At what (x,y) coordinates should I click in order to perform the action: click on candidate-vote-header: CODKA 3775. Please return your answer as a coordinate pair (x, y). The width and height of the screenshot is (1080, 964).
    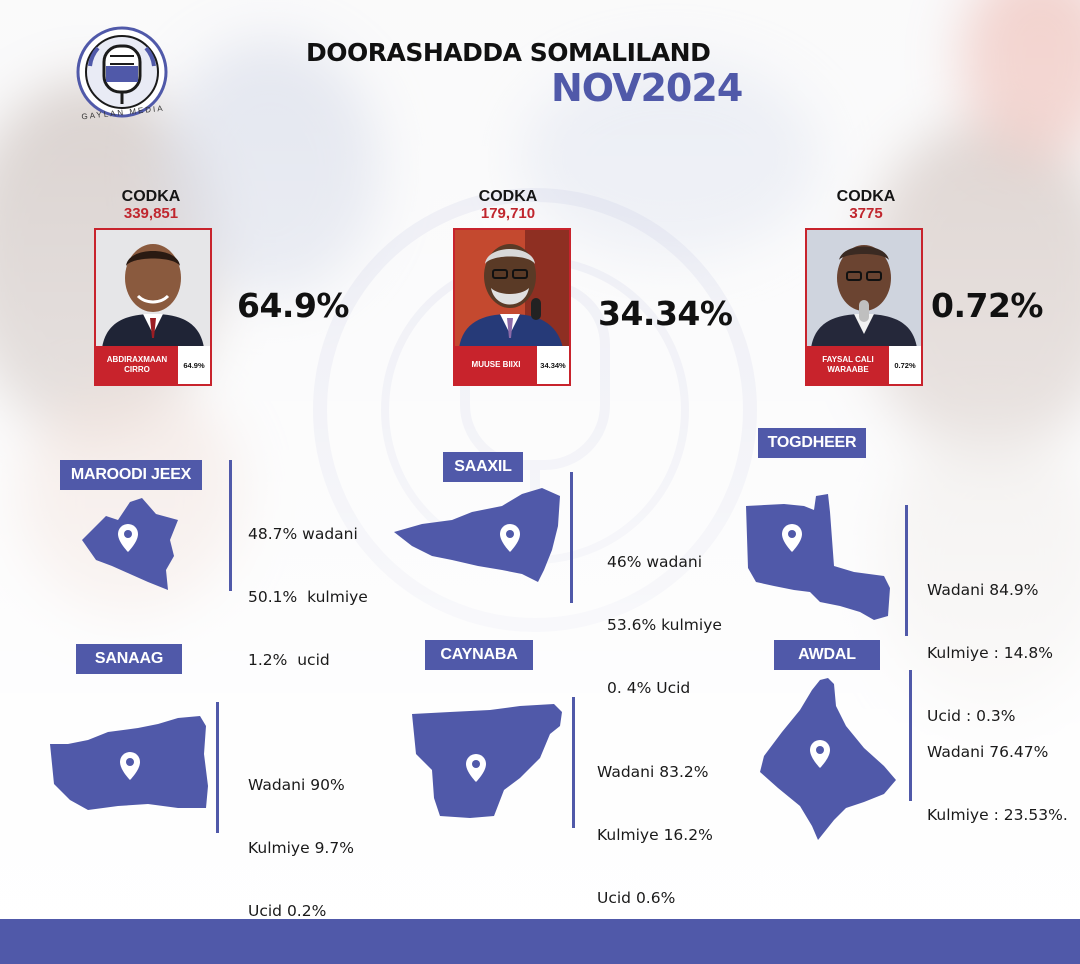
    Looking at the image, I should click on (866, 205).